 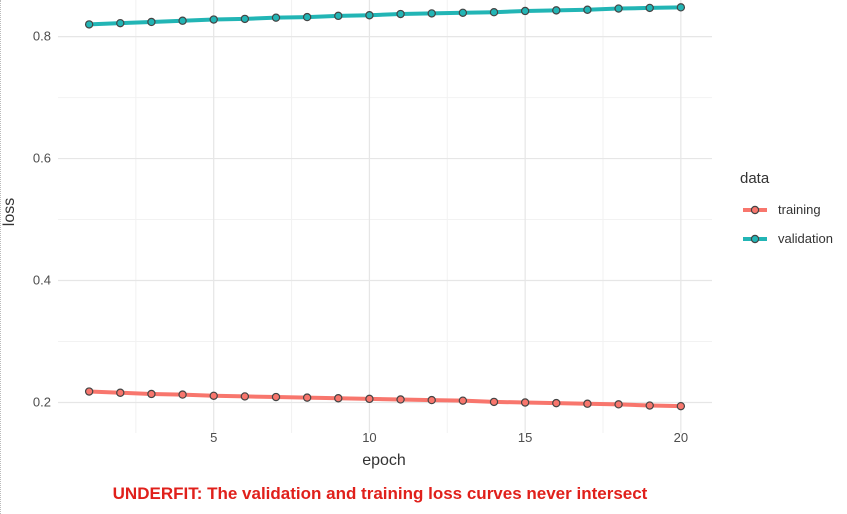 What do you see at coordinates (42, 158) in the screenshot?
I see `y-tick-label: 0.6` at bounding box center [42, 158].